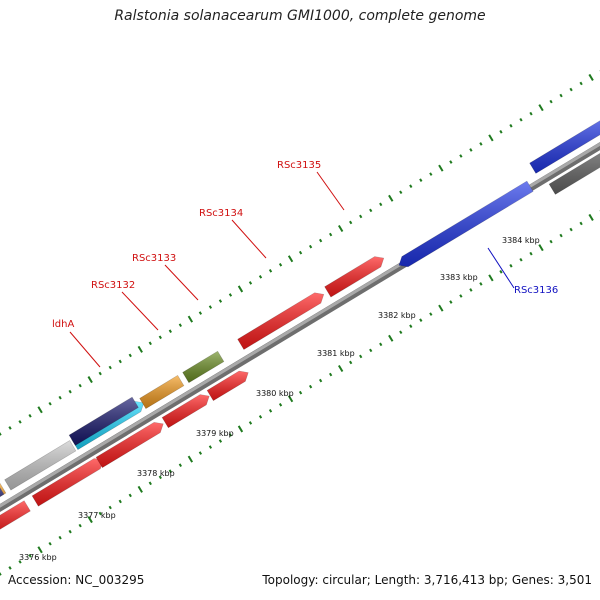 Image resolution: width=600 pixels, height=600 pixels. Describe the element at coordinates (536, 290) in the screenshot. I see `gene-label-RSc3136: RSc3136` at that location.